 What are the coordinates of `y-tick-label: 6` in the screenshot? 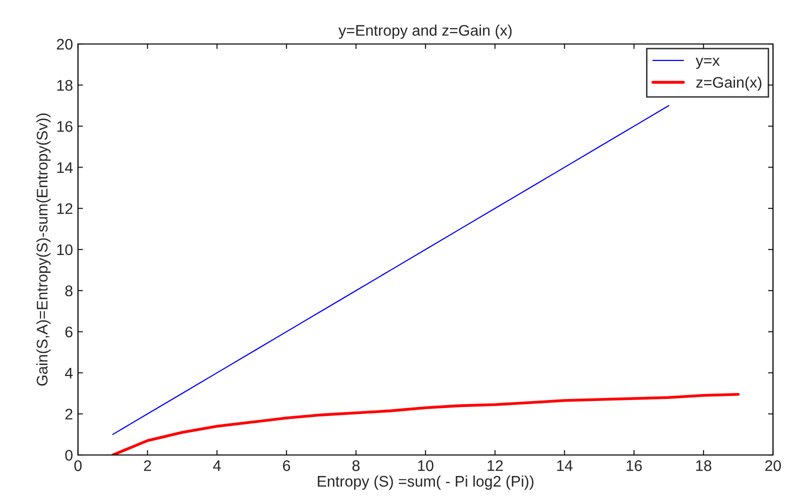 It's located at (68, 332).